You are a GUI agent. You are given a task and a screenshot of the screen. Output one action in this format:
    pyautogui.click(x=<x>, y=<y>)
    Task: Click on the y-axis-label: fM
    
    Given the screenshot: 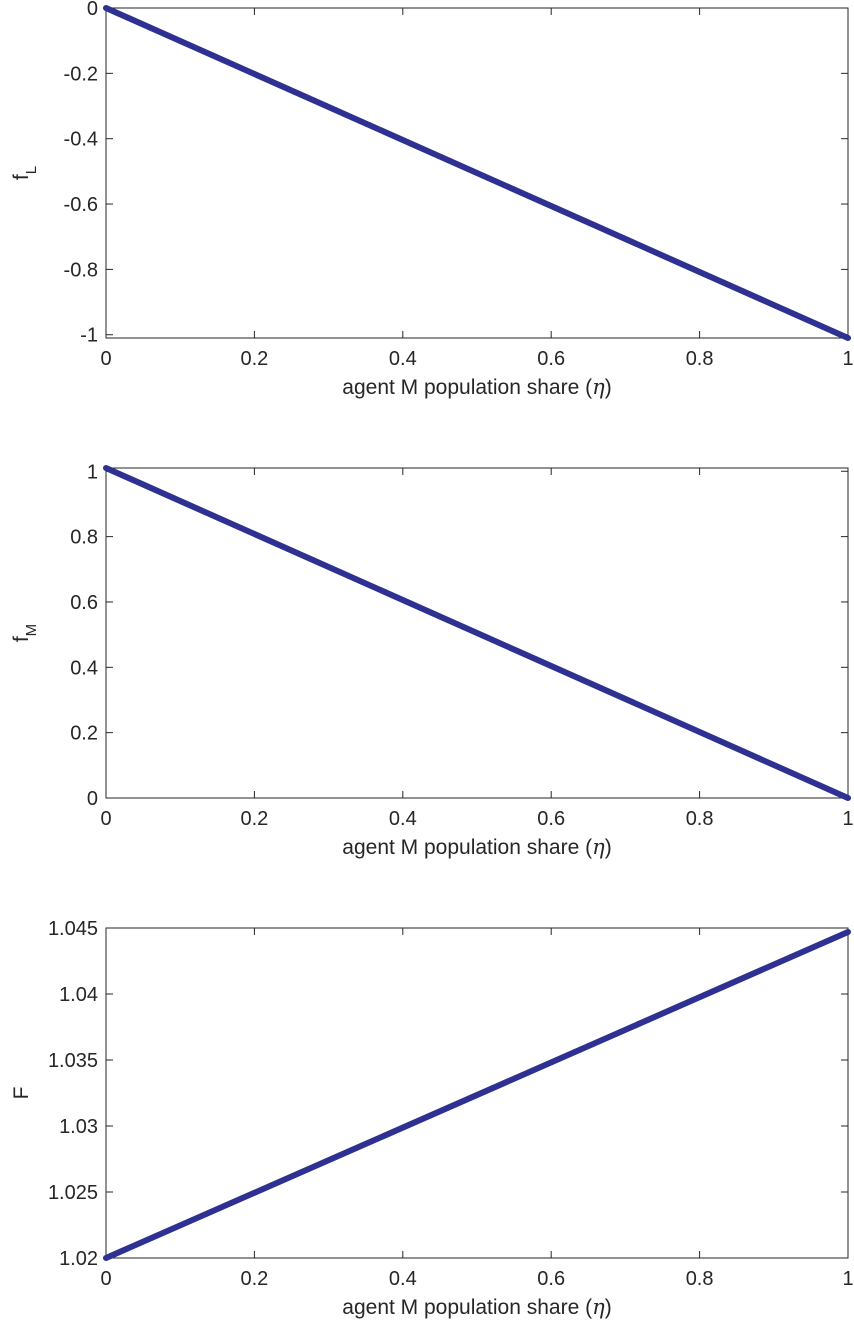 What is the action you would take?
    pyautogui.click(x=25, y=633)
    